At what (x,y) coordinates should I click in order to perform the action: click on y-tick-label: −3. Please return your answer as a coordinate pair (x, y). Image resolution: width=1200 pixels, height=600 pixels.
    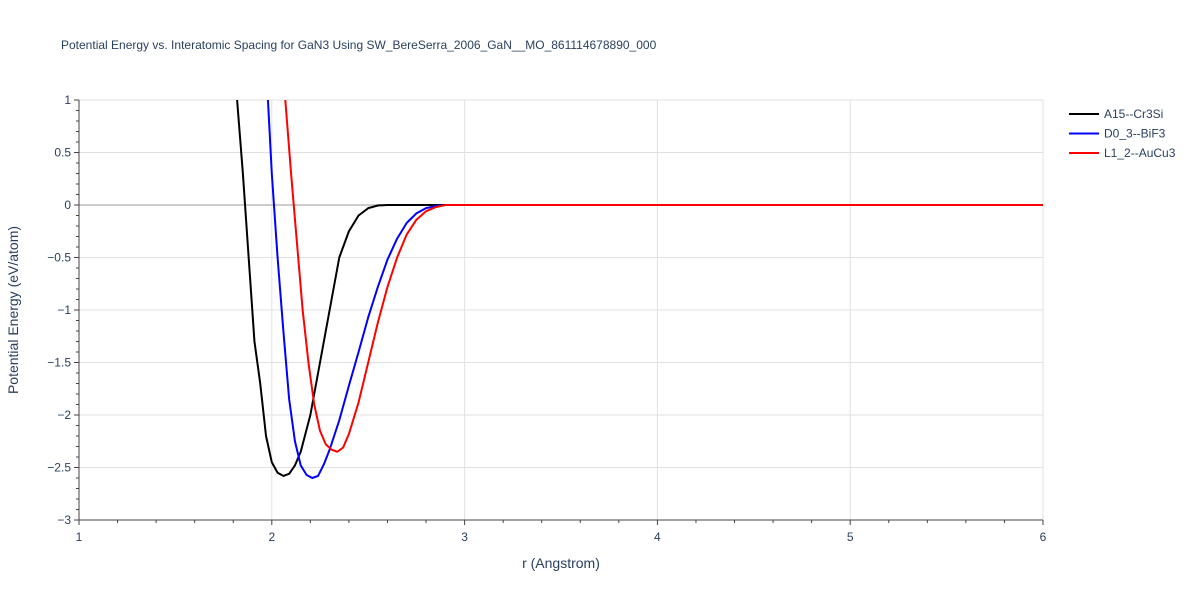
    Looking at the image, I should click on (64, 520).